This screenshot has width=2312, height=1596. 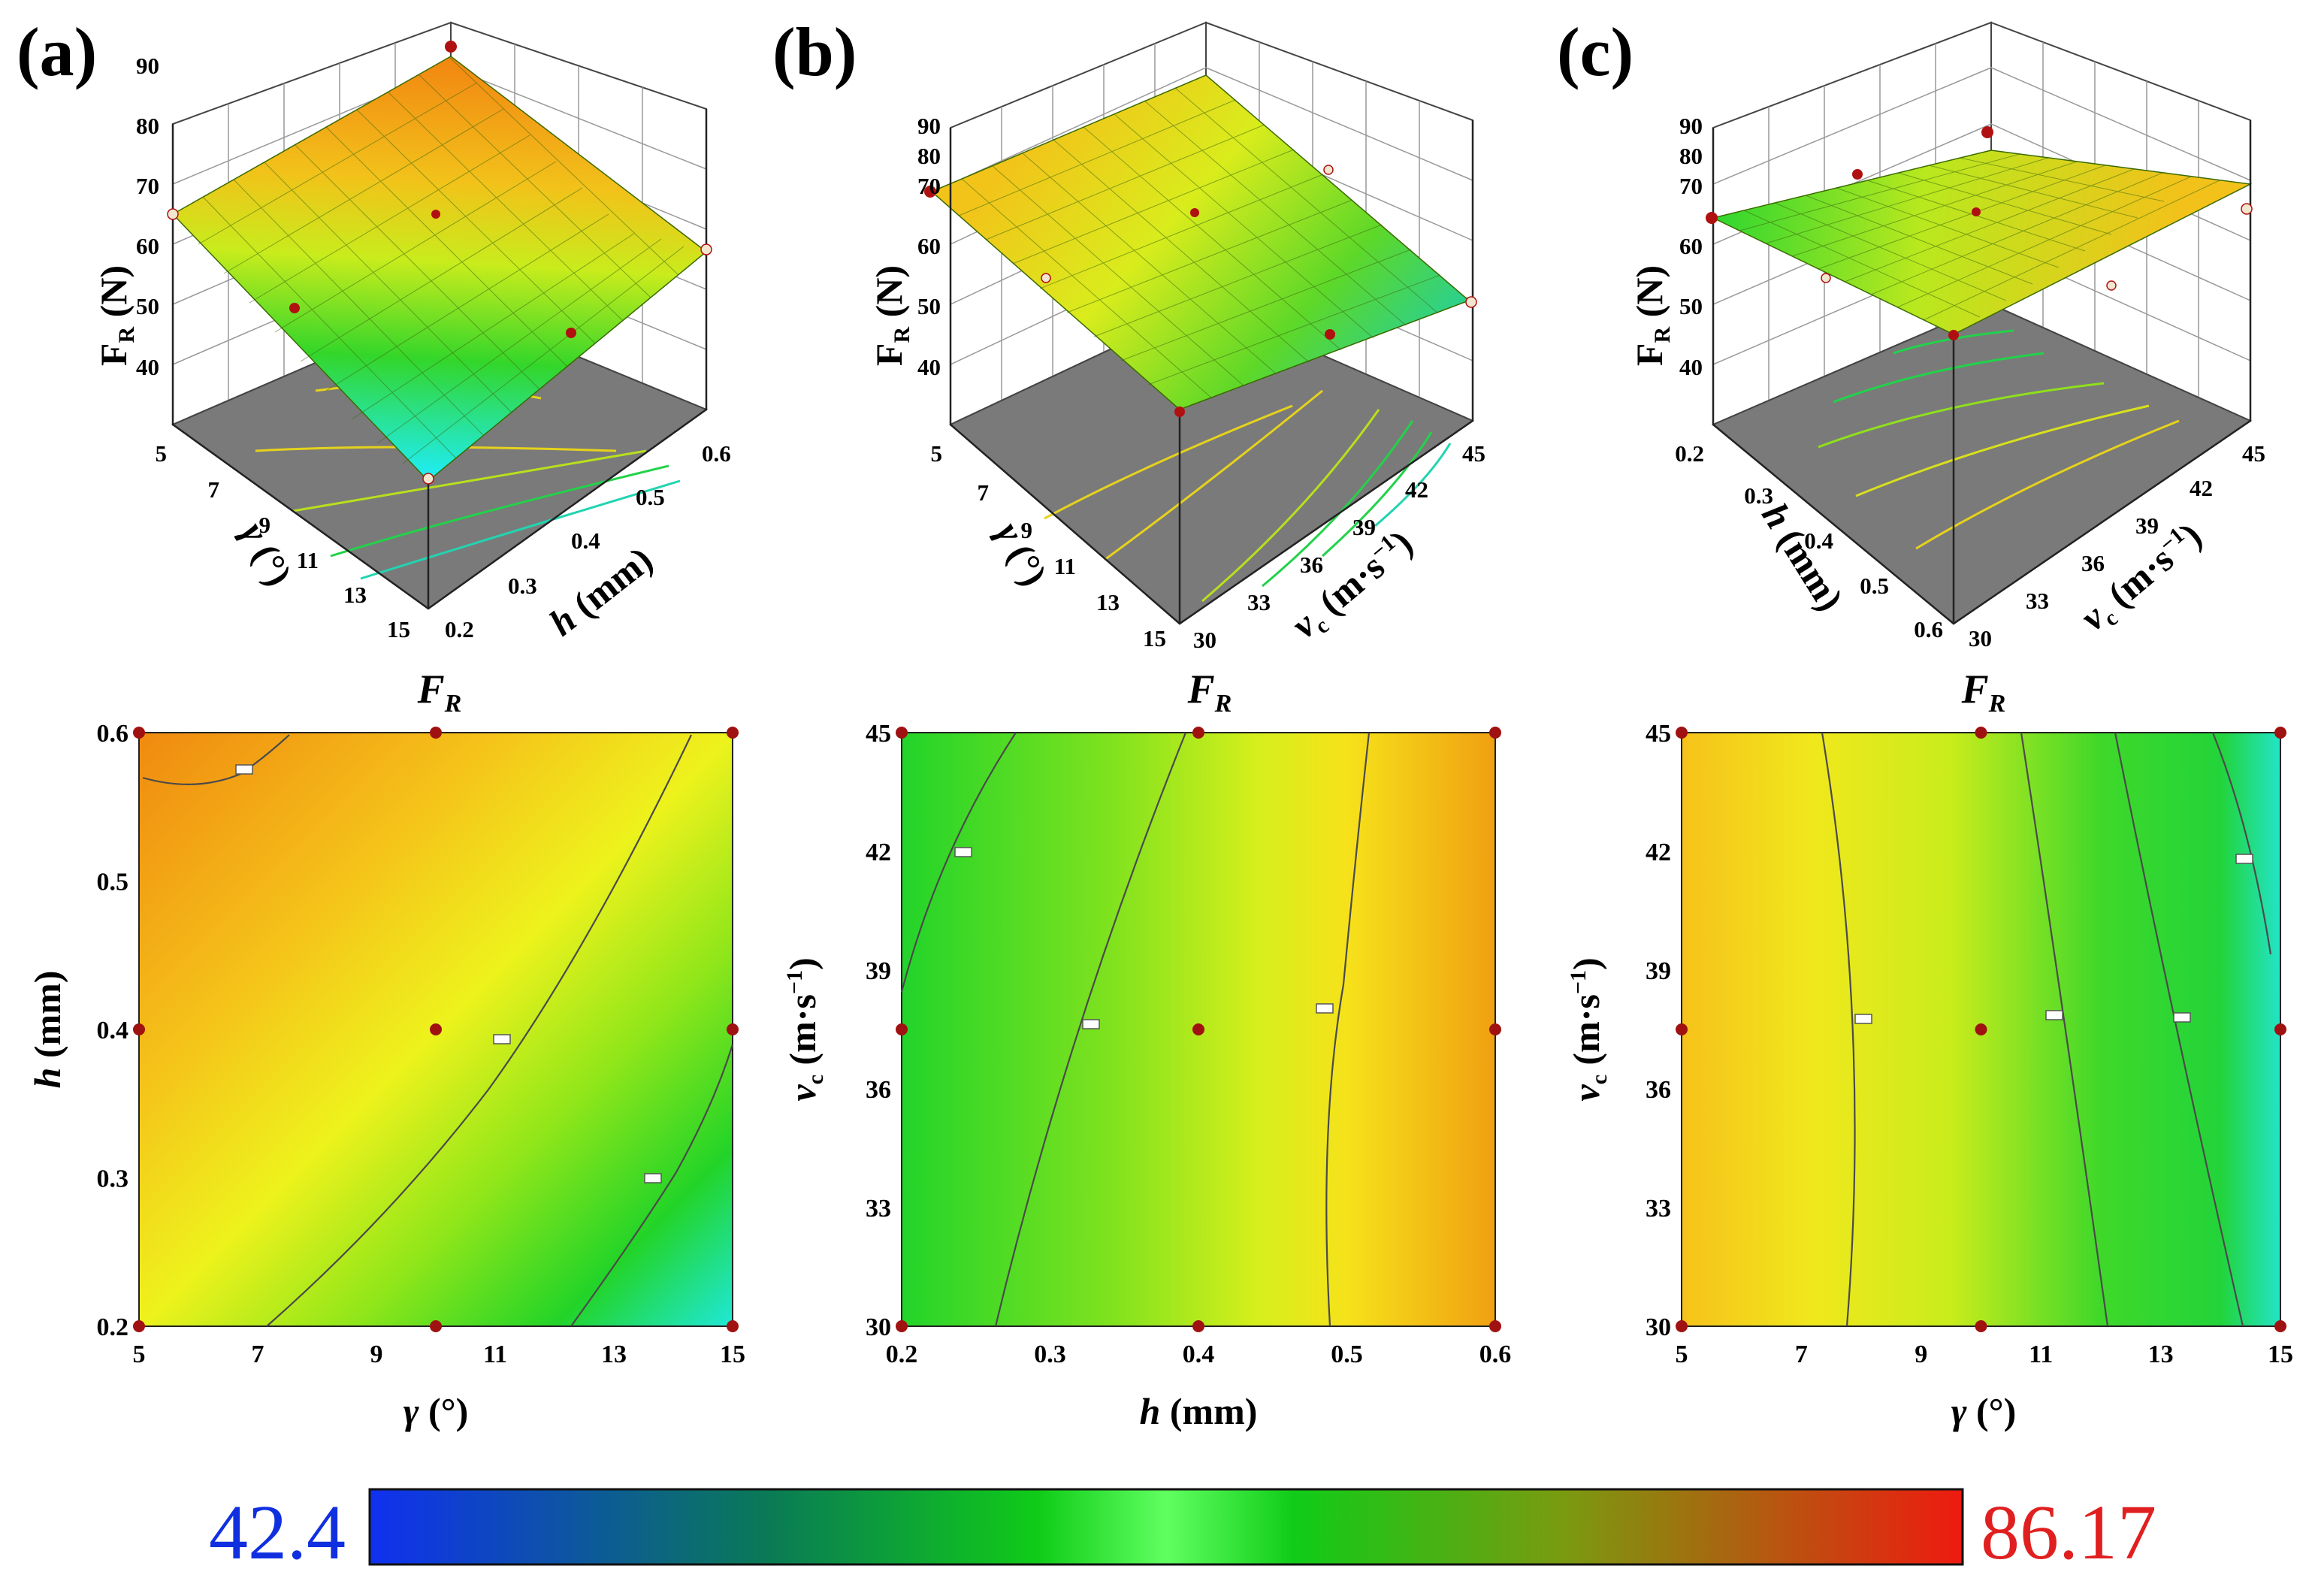 I want to click on frame-edges, so click(x=439, y=359).